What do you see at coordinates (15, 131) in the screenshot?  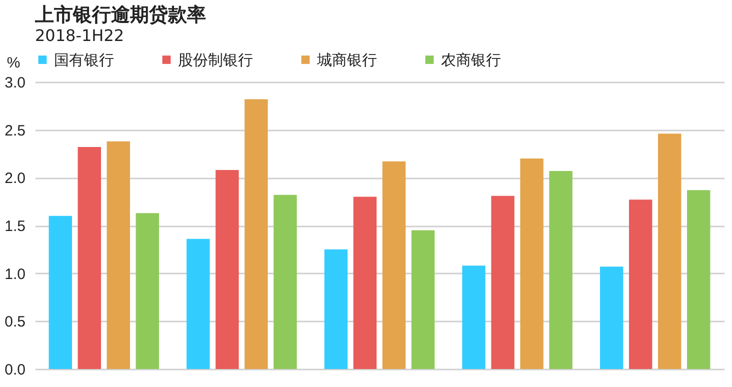 I see `y-tick-label: 2.5` at bounding box center [15, 131].